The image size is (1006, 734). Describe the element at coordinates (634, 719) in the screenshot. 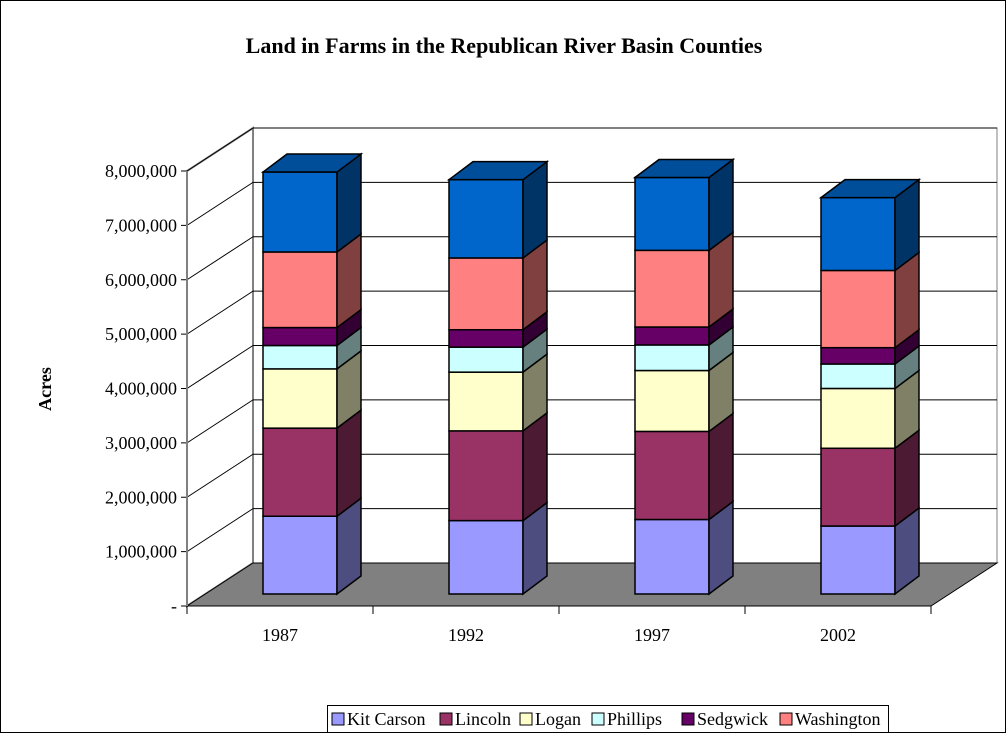

I see `legend-label: Phillips` at that location.